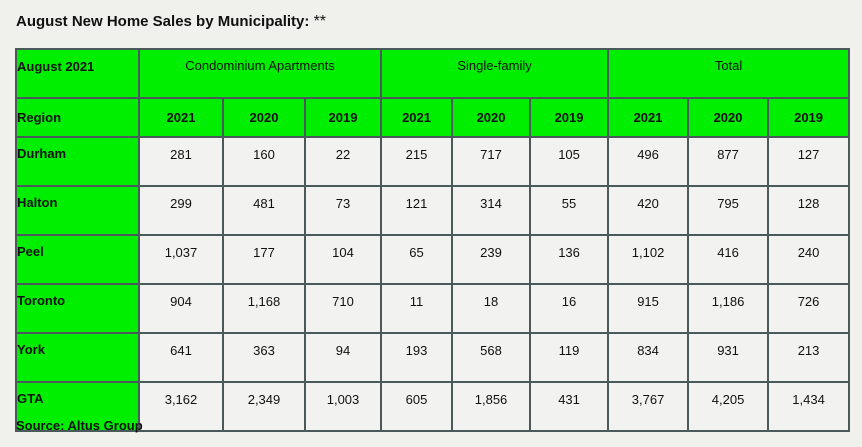  Describe the element at coordinates (491, 308) in the screenshot. I see `table-cell: 18` at that location.